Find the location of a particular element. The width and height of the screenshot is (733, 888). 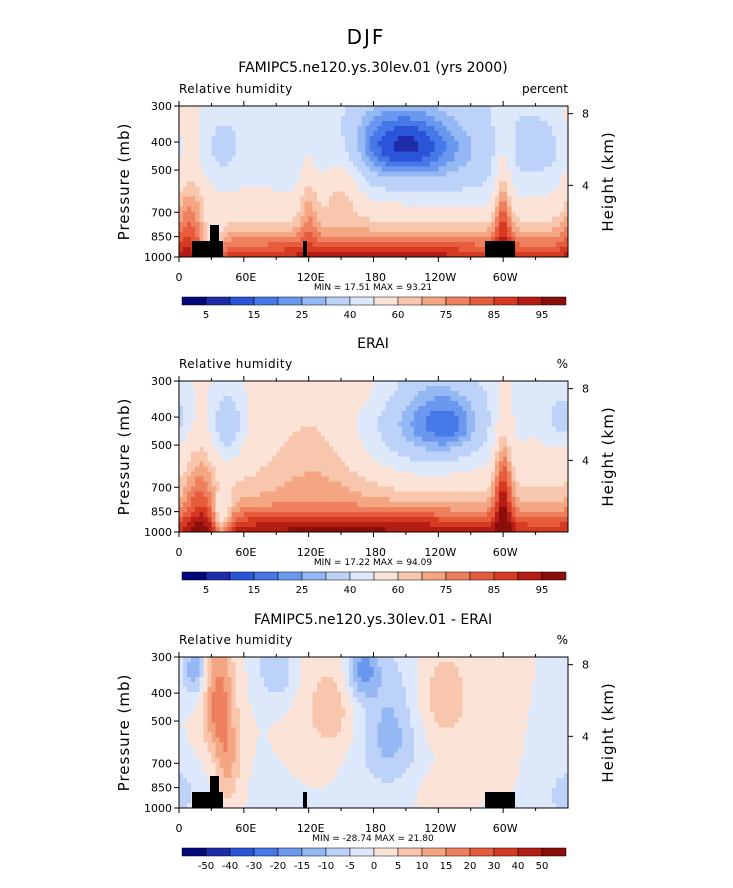

y-tick-label: 850 is located at coordinates (161, 237).